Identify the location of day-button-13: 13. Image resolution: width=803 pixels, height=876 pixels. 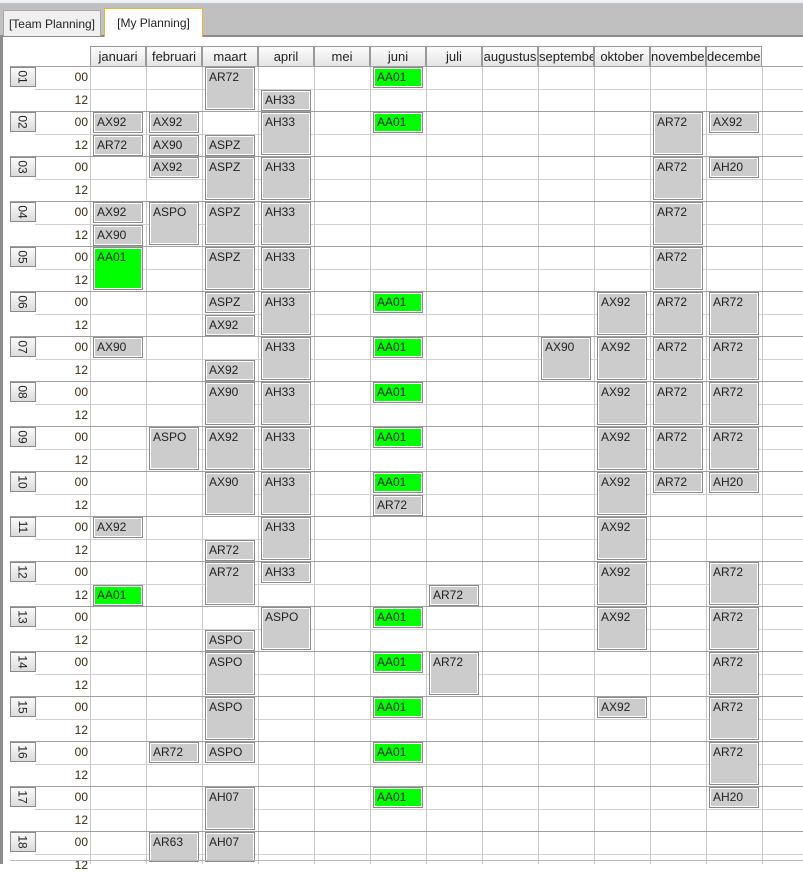
(23, 617).